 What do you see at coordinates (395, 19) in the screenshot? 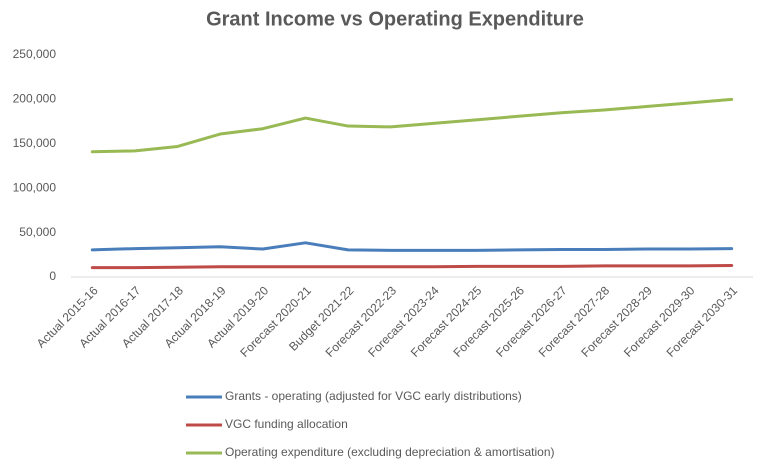
I see `chart-title: Grant Income vs Operating Expenditure` at bounding box center [395, 19].